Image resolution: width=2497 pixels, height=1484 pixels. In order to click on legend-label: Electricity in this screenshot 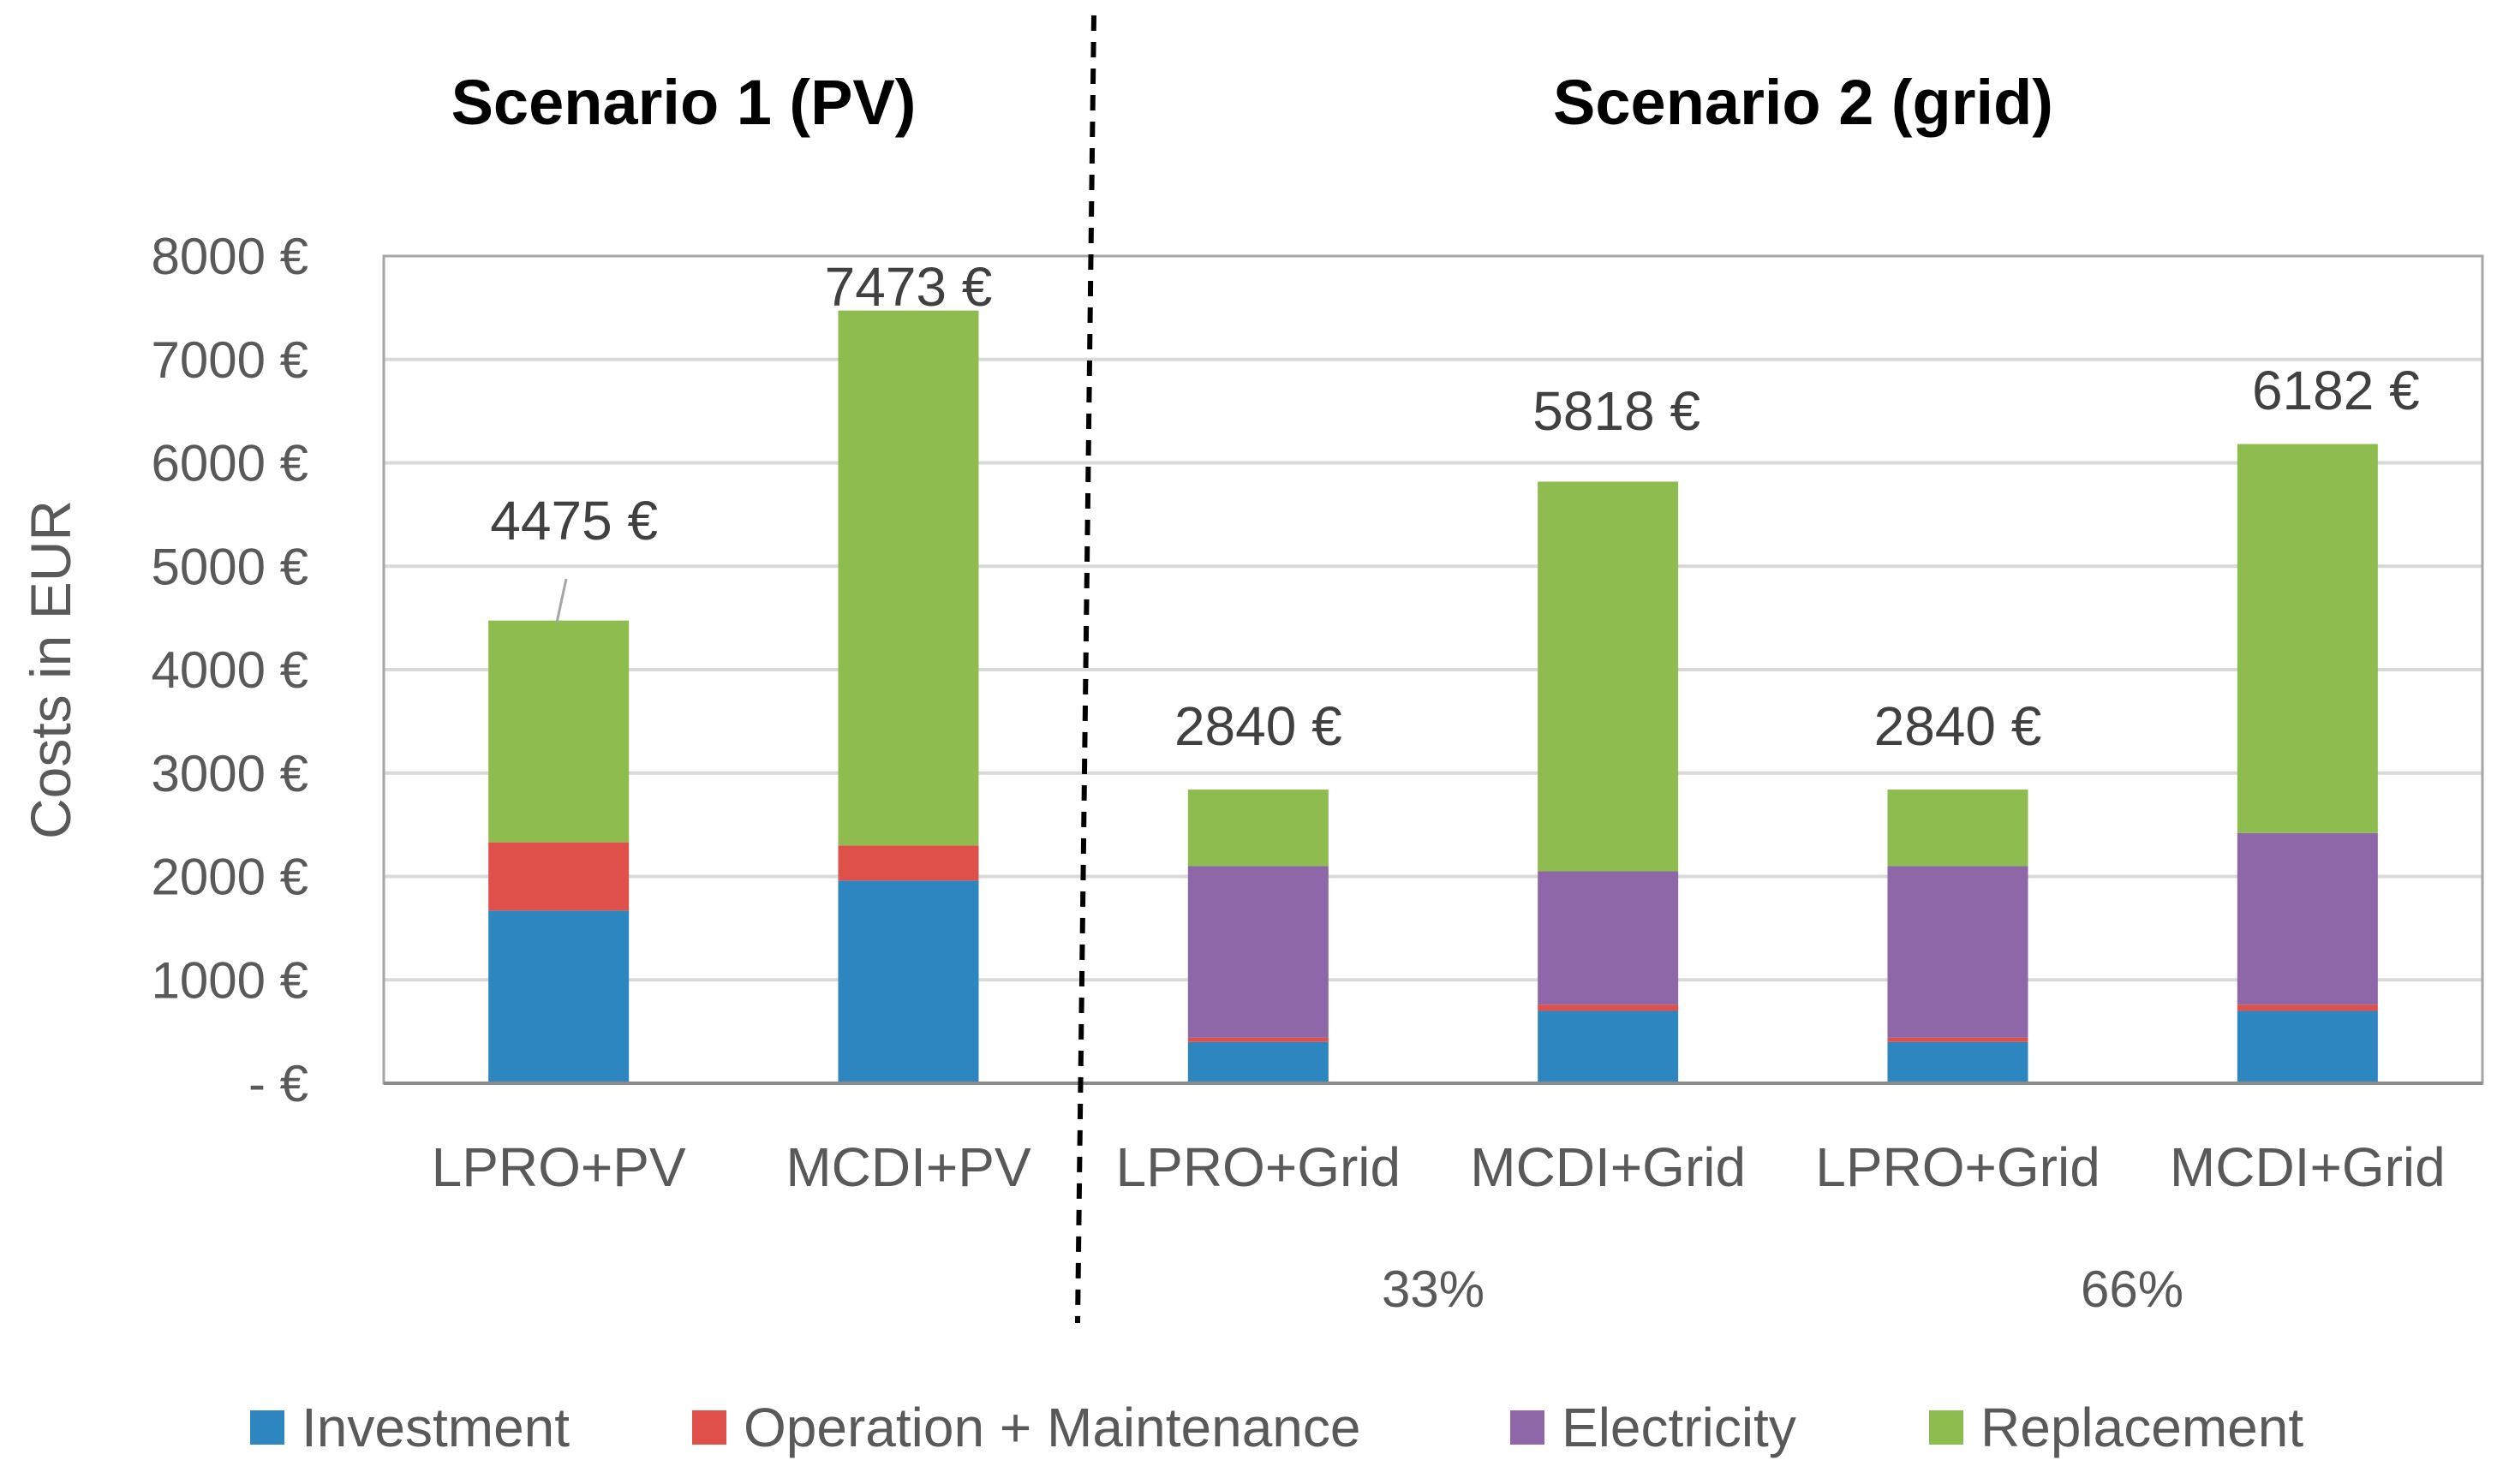, I will do `click(1679, 1427)`.